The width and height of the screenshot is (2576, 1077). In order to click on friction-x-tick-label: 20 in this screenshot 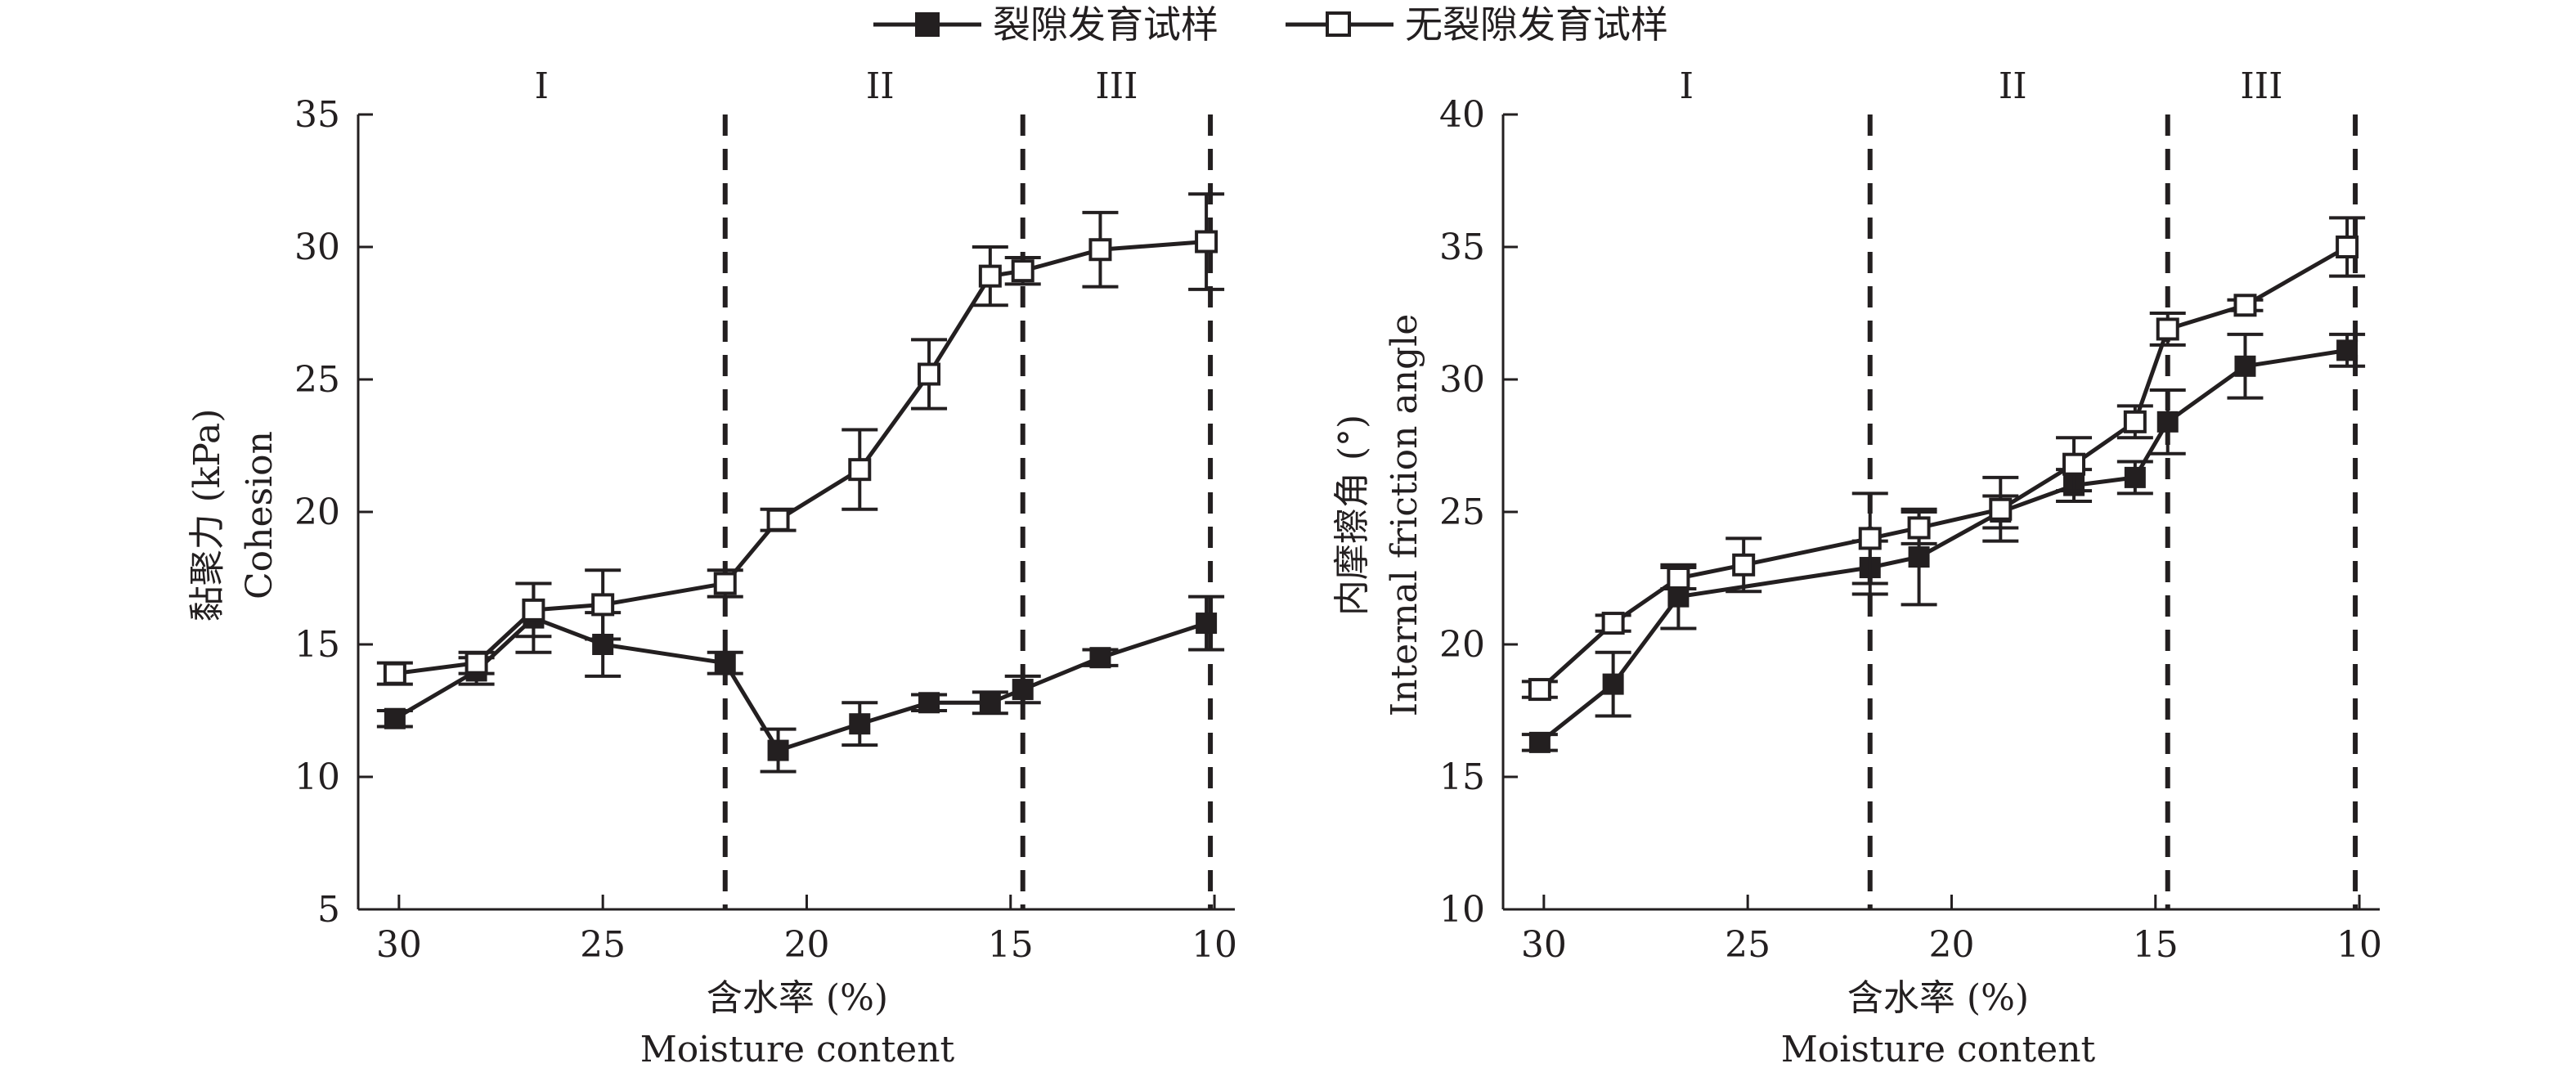, I will do `click(1951, 945)`.